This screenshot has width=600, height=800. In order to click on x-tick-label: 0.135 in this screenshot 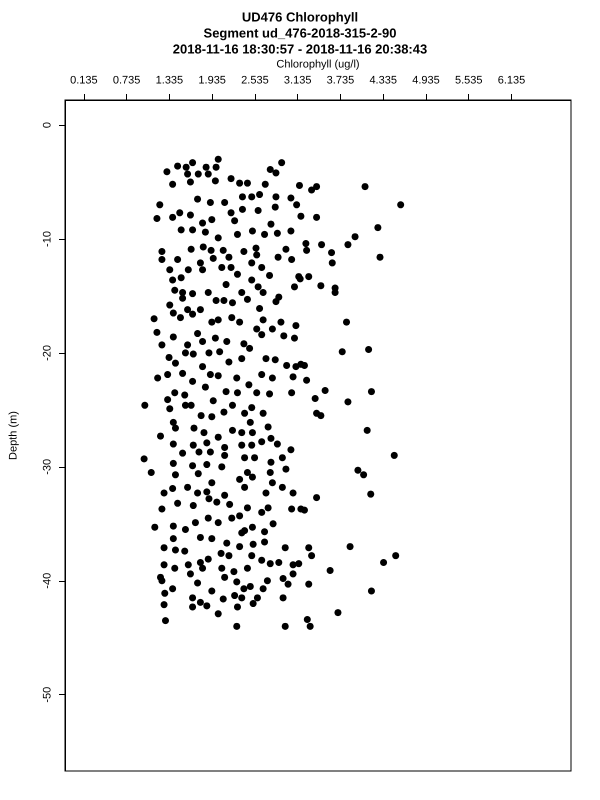, I will do `click(84, 80)`.